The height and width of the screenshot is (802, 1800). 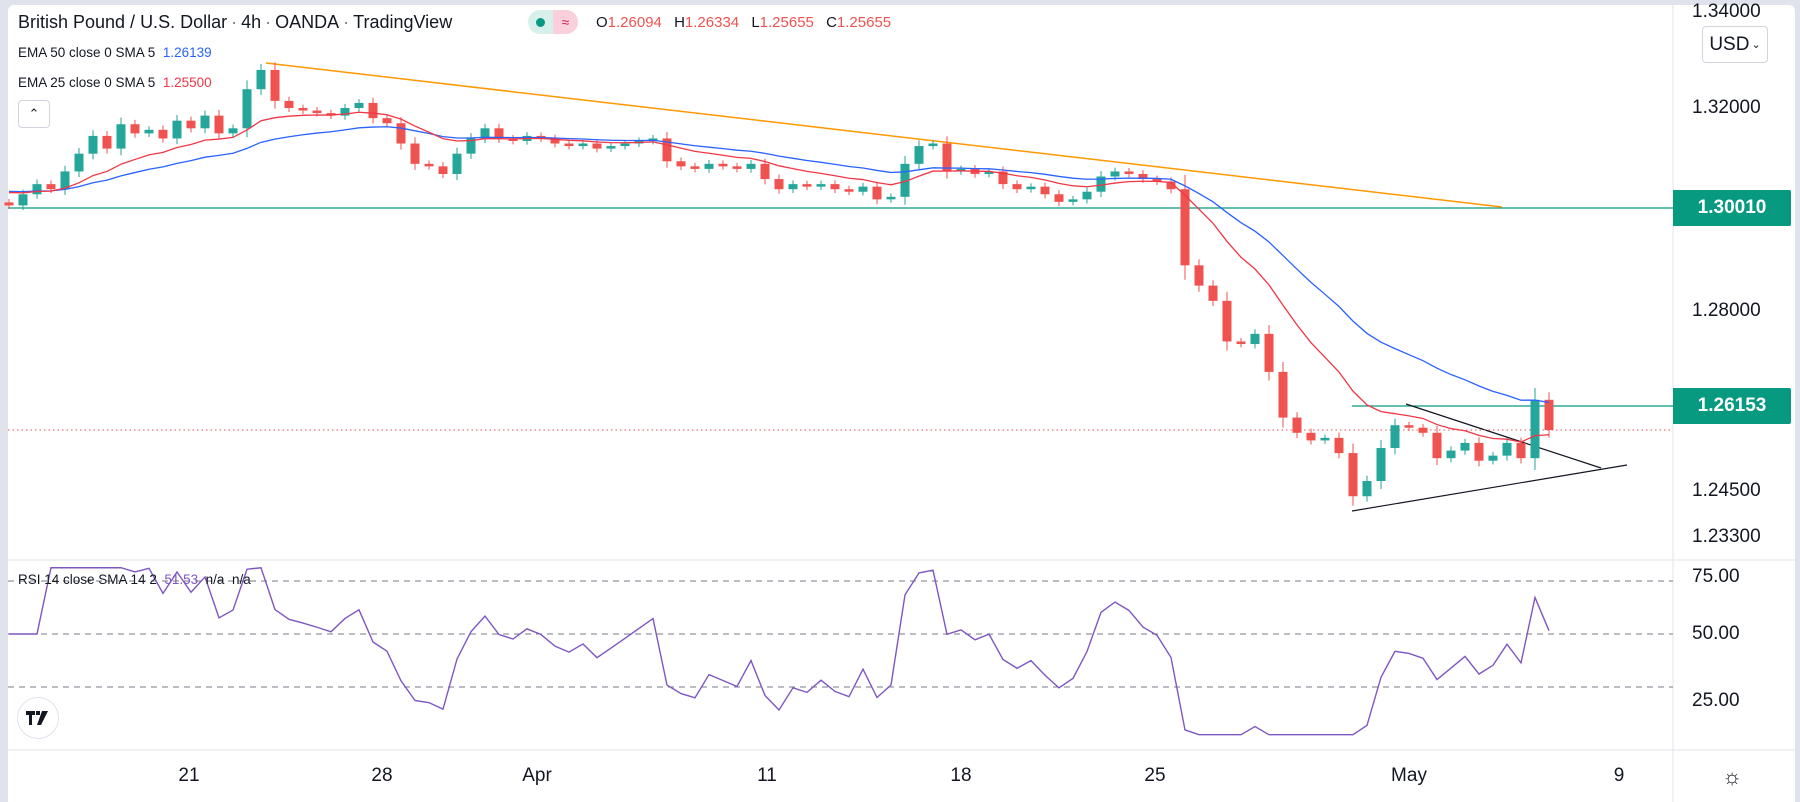 I want to click on time-tick: 11, so click(x=767, y=775).